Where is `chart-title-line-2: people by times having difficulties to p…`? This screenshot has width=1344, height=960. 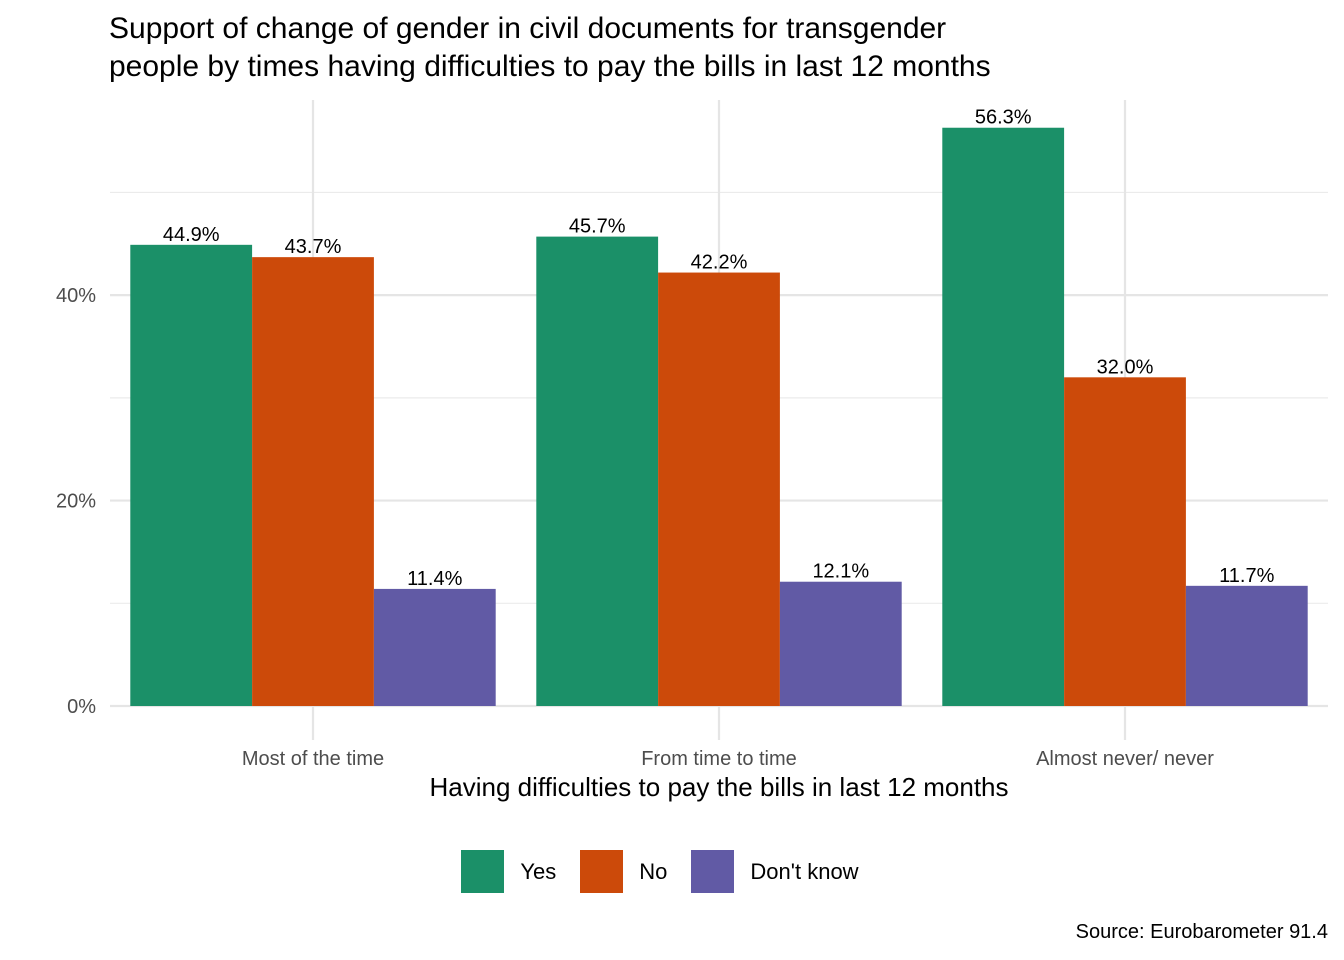
chart-title-line-2: people by times having difficulties to p… is located at coordinates (550, 66).